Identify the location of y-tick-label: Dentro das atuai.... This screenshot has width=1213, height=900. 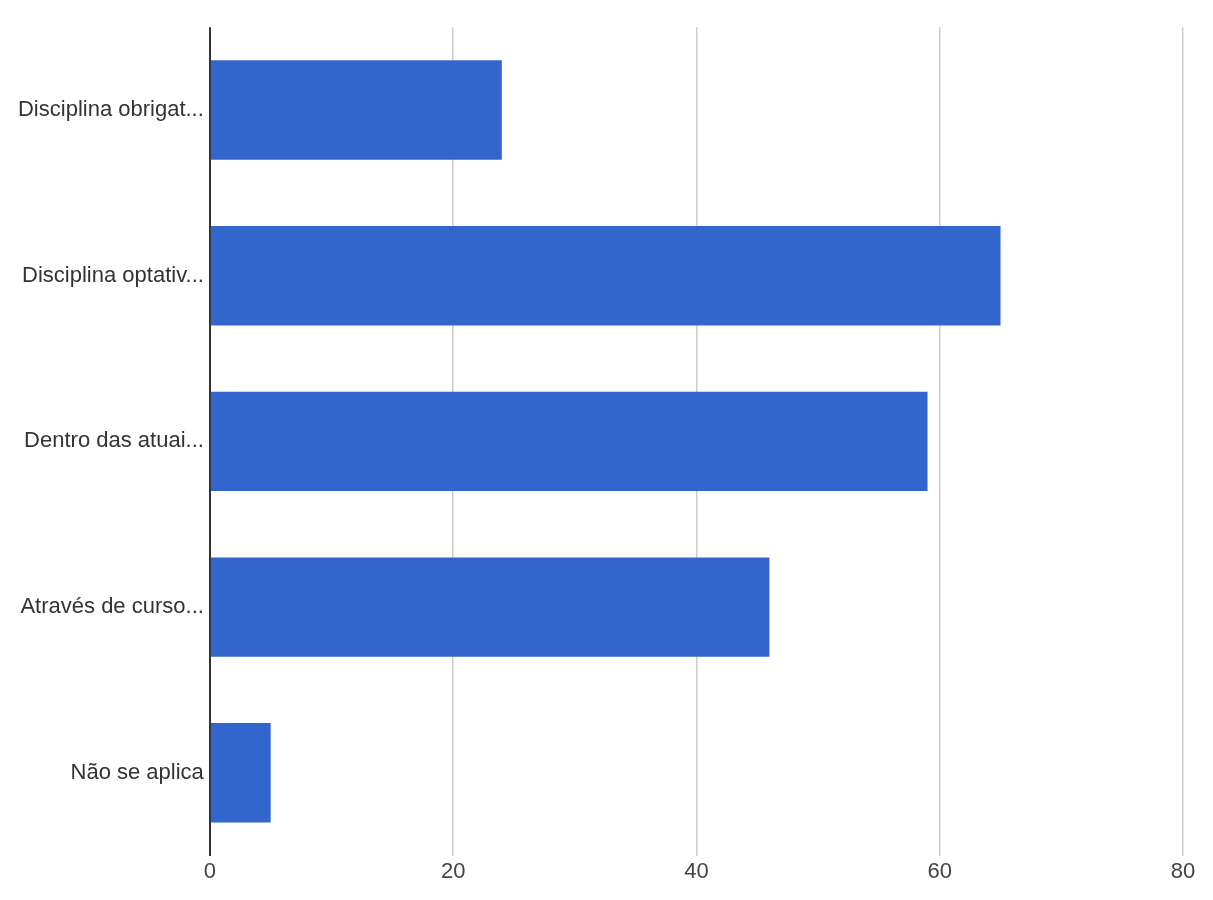
(114, 440).